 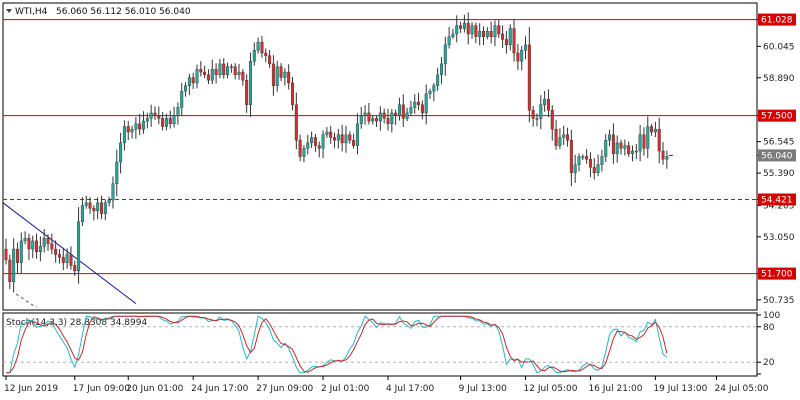 I want to click on price-tick-label: 58.890, so click(x=779, y=79).